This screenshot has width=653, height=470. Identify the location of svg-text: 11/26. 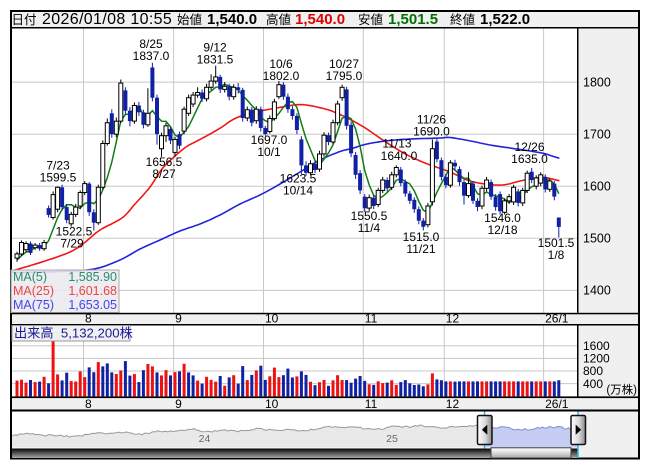
(431, 120).